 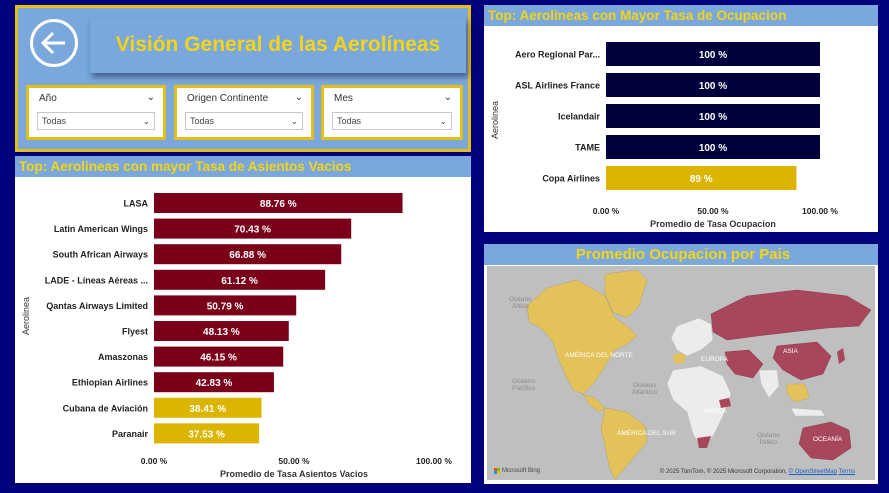 I want to click on data-label: 50.79 %, so click(x=225, y=306).